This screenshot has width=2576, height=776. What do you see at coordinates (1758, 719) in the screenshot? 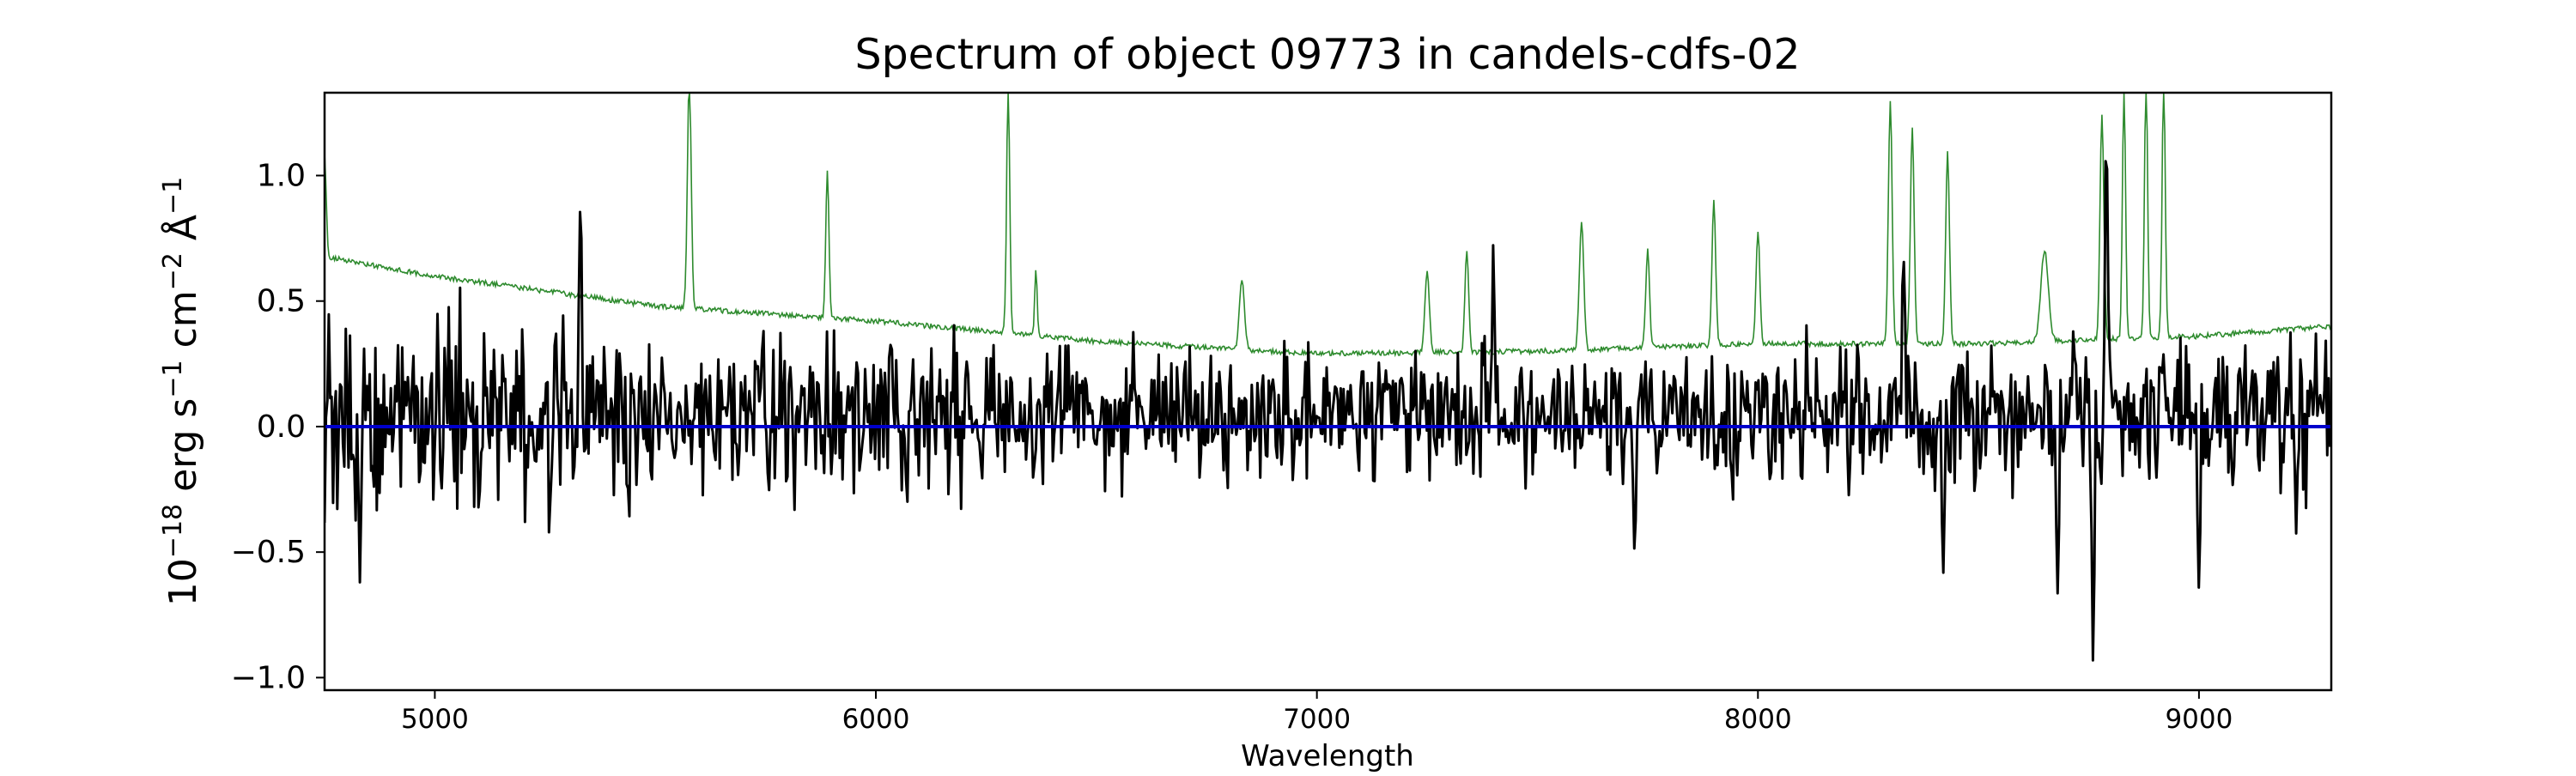
I see `x-tick-label: 8000` at bounding box center [1758, 719].